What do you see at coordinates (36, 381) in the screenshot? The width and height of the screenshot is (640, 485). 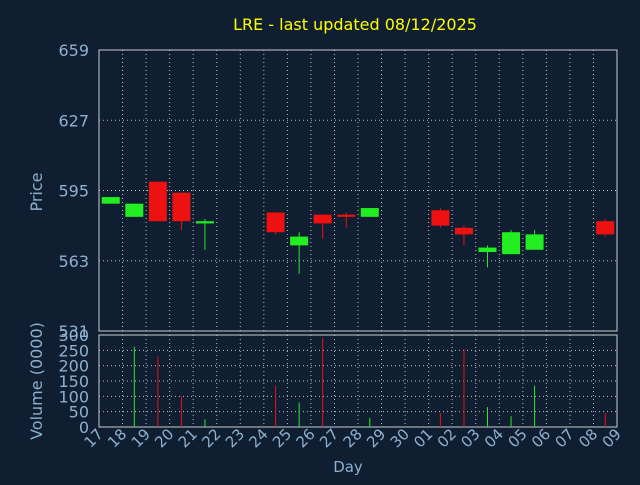 I see `volume-axis-label: Volume (0000)` at bounding box center [36, 381].